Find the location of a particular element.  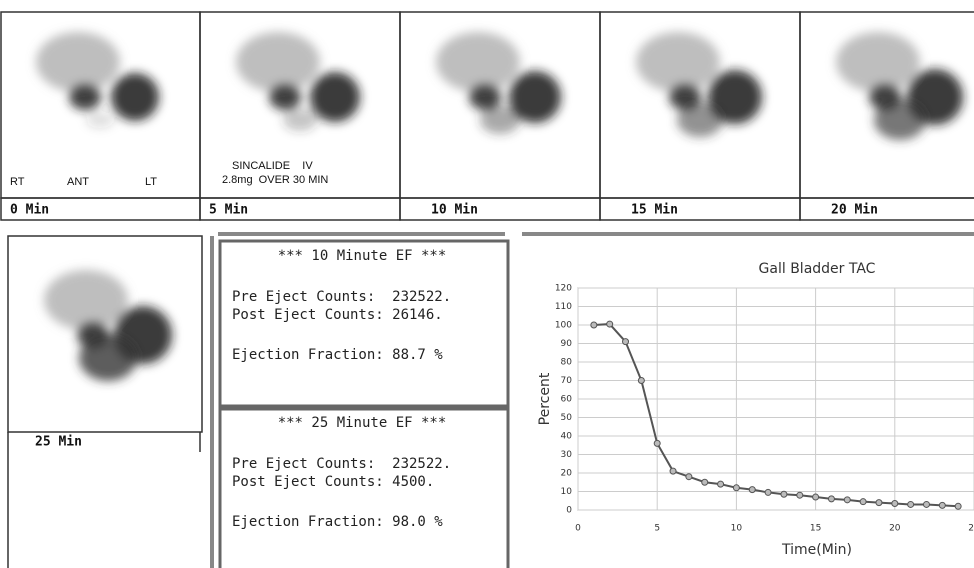

x-tick-label: 10 is located at coordinates (737, 529).